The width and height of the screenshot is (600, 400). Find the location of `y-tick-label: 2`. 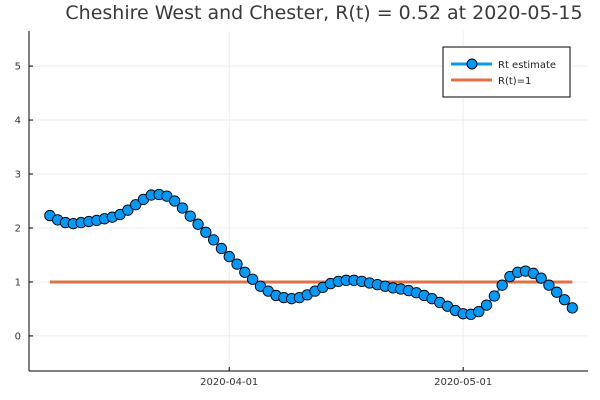

y-tick-label: 2 is located at coordinates (18, 228).